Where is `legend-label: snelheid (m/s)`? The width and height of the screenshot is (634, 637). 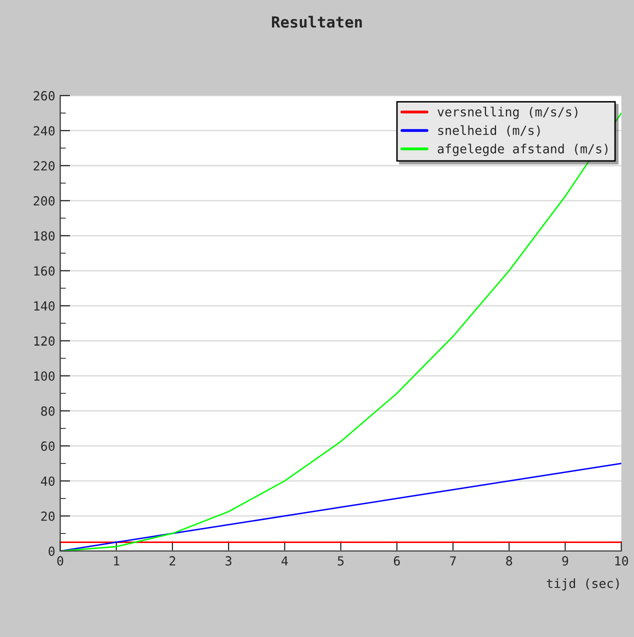
legend-label: snelheid (m/s) is located at coordinates (489, 131).